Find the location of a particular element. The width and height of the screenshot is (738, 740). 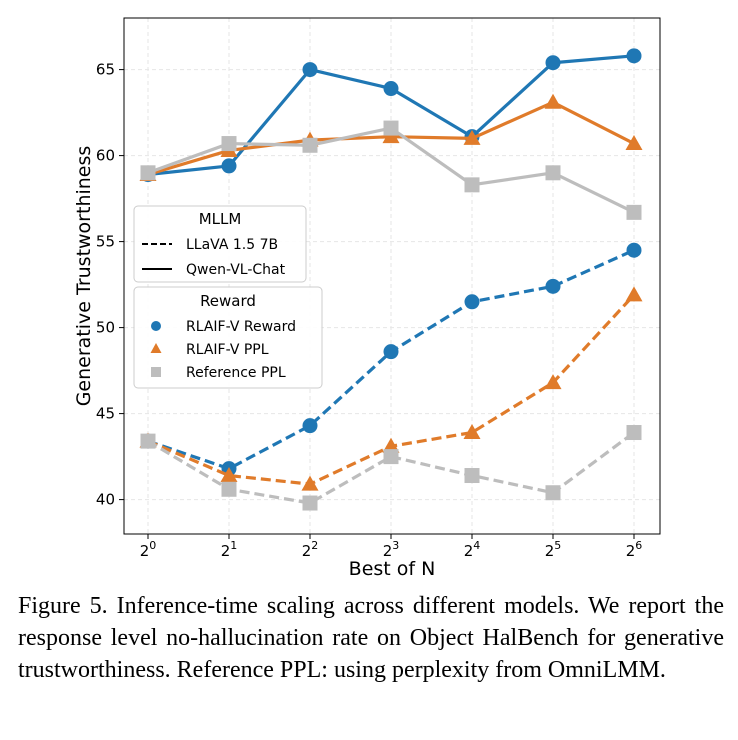

legend-reward-title: Reward is located at coordinates (228, 301).